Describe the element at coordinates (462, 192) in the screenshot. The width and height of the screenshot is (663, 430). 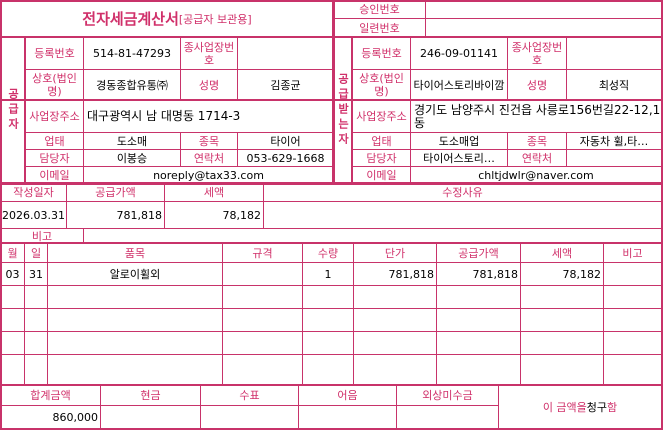
I see `reason-label: 수정사유` at that location.